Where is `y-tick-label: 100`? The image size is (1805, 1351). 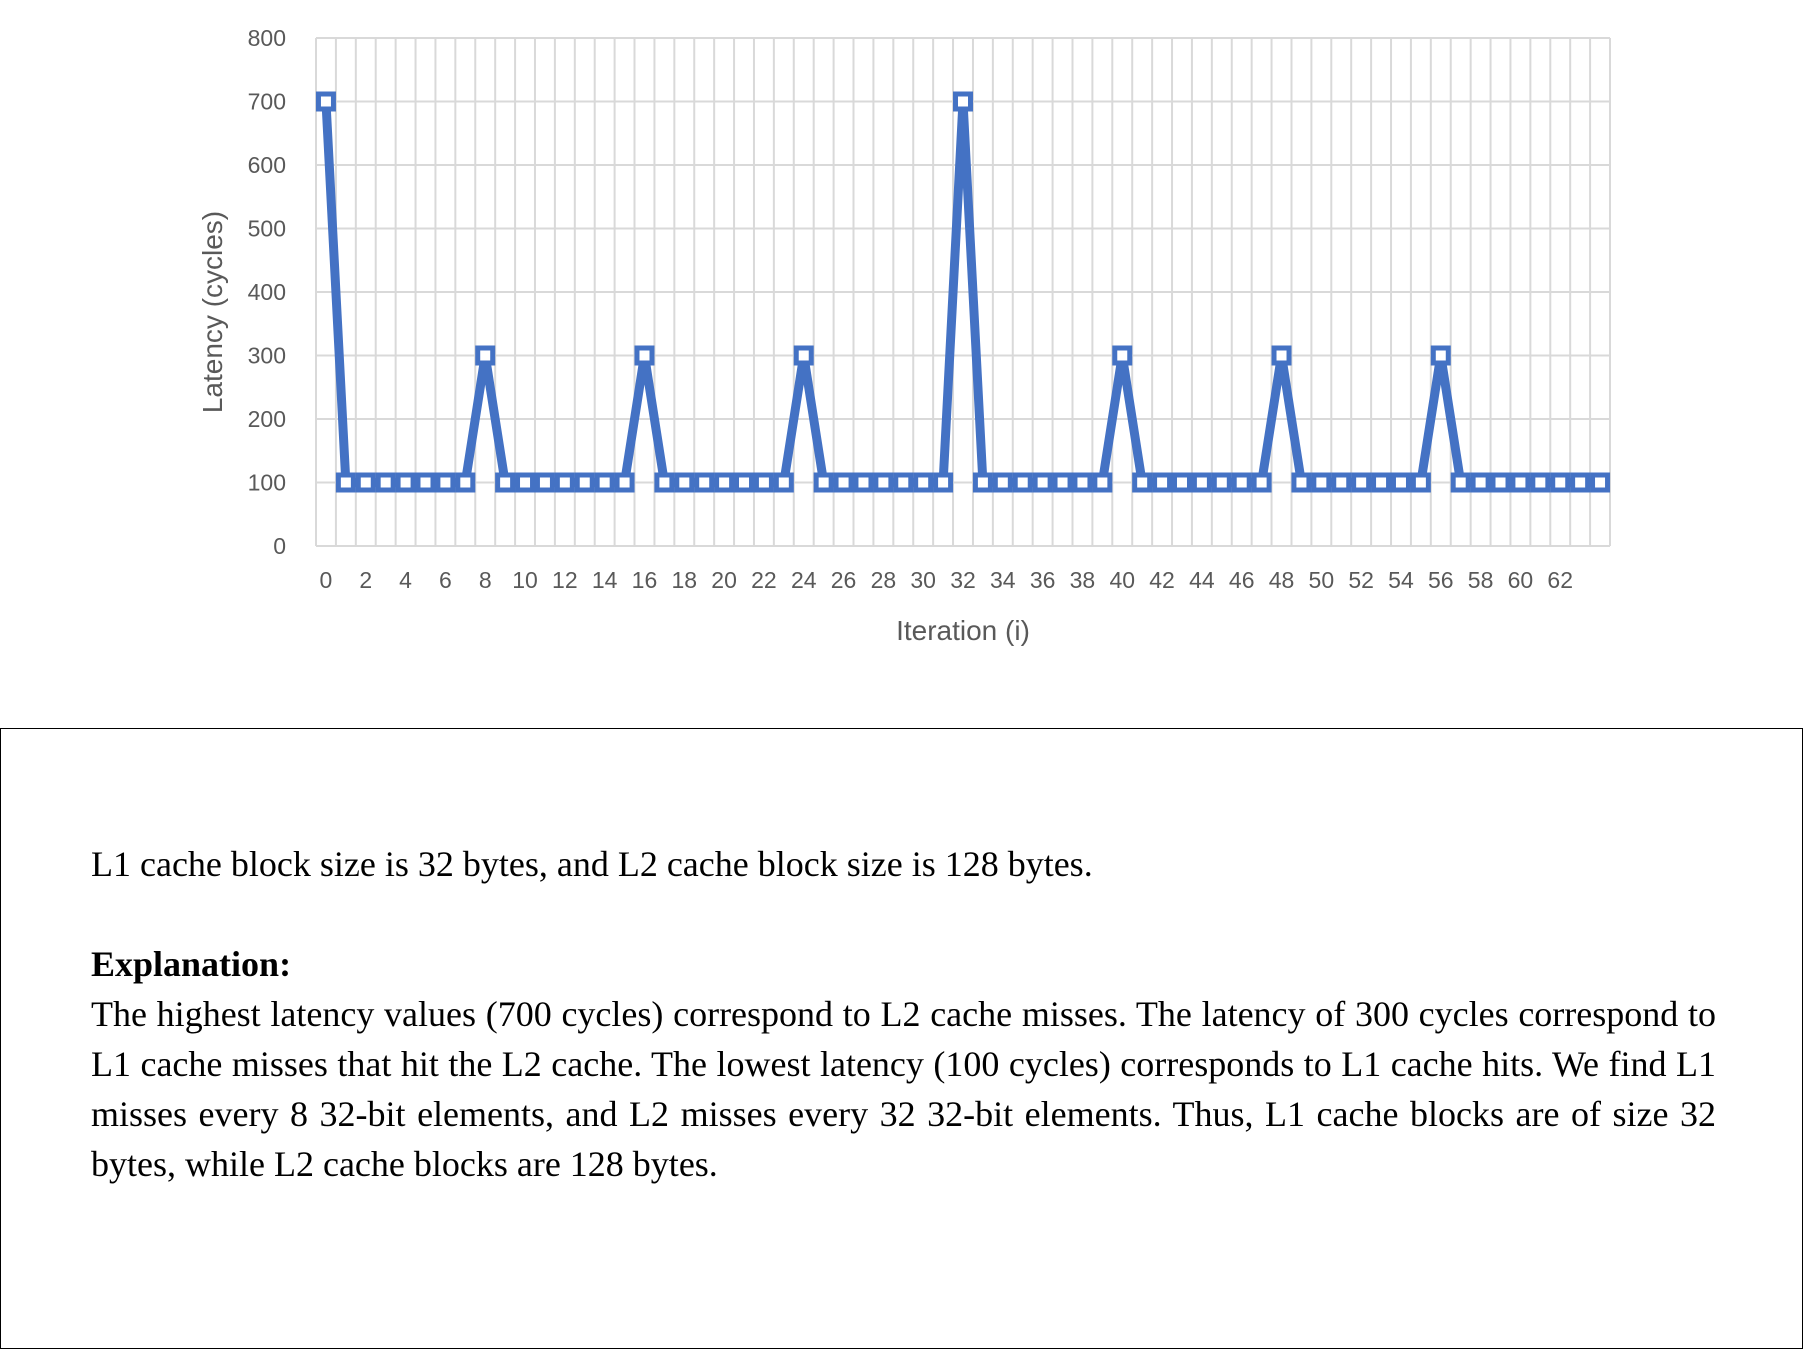 y-tick-label: 100 is located at coordinates (267, 483).